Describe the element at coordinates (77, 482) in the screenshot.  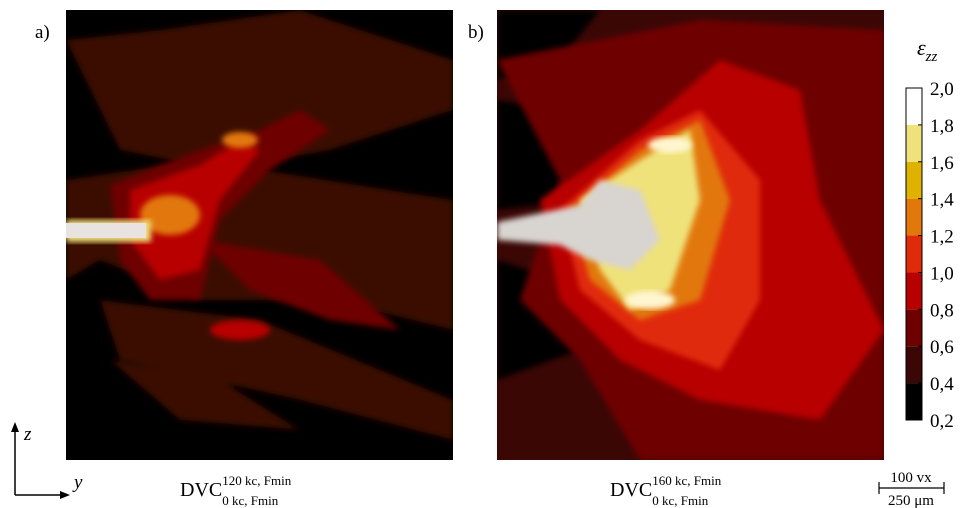
I see `axis-label: y` at that location.